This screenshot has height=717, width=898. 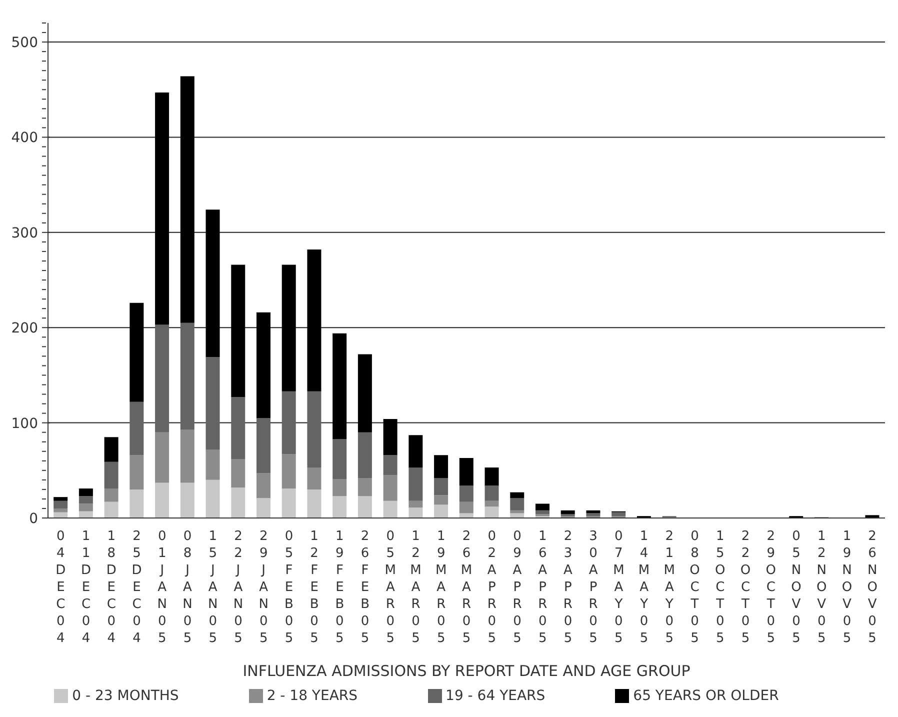 I want to click on x-tick-label: 05FEB05, so click(x=289, y=587).